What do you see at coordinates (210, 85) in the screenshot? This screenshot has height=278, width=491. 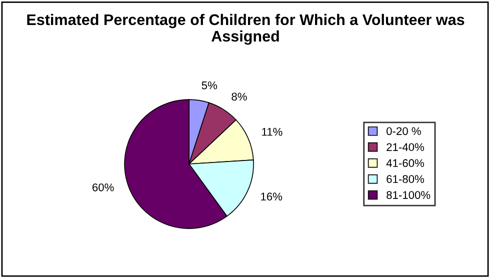 I see `data-label: 5%` at bounding box center [210, 85].